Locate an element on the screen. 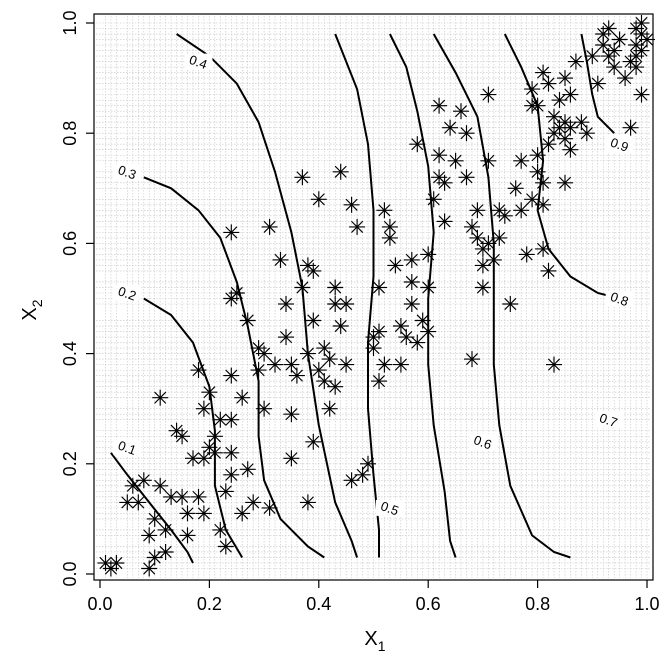 The height and width of the screenshot is (672, 672). contour-label-0.2: 0.2 is located at coordinates (127, 293).